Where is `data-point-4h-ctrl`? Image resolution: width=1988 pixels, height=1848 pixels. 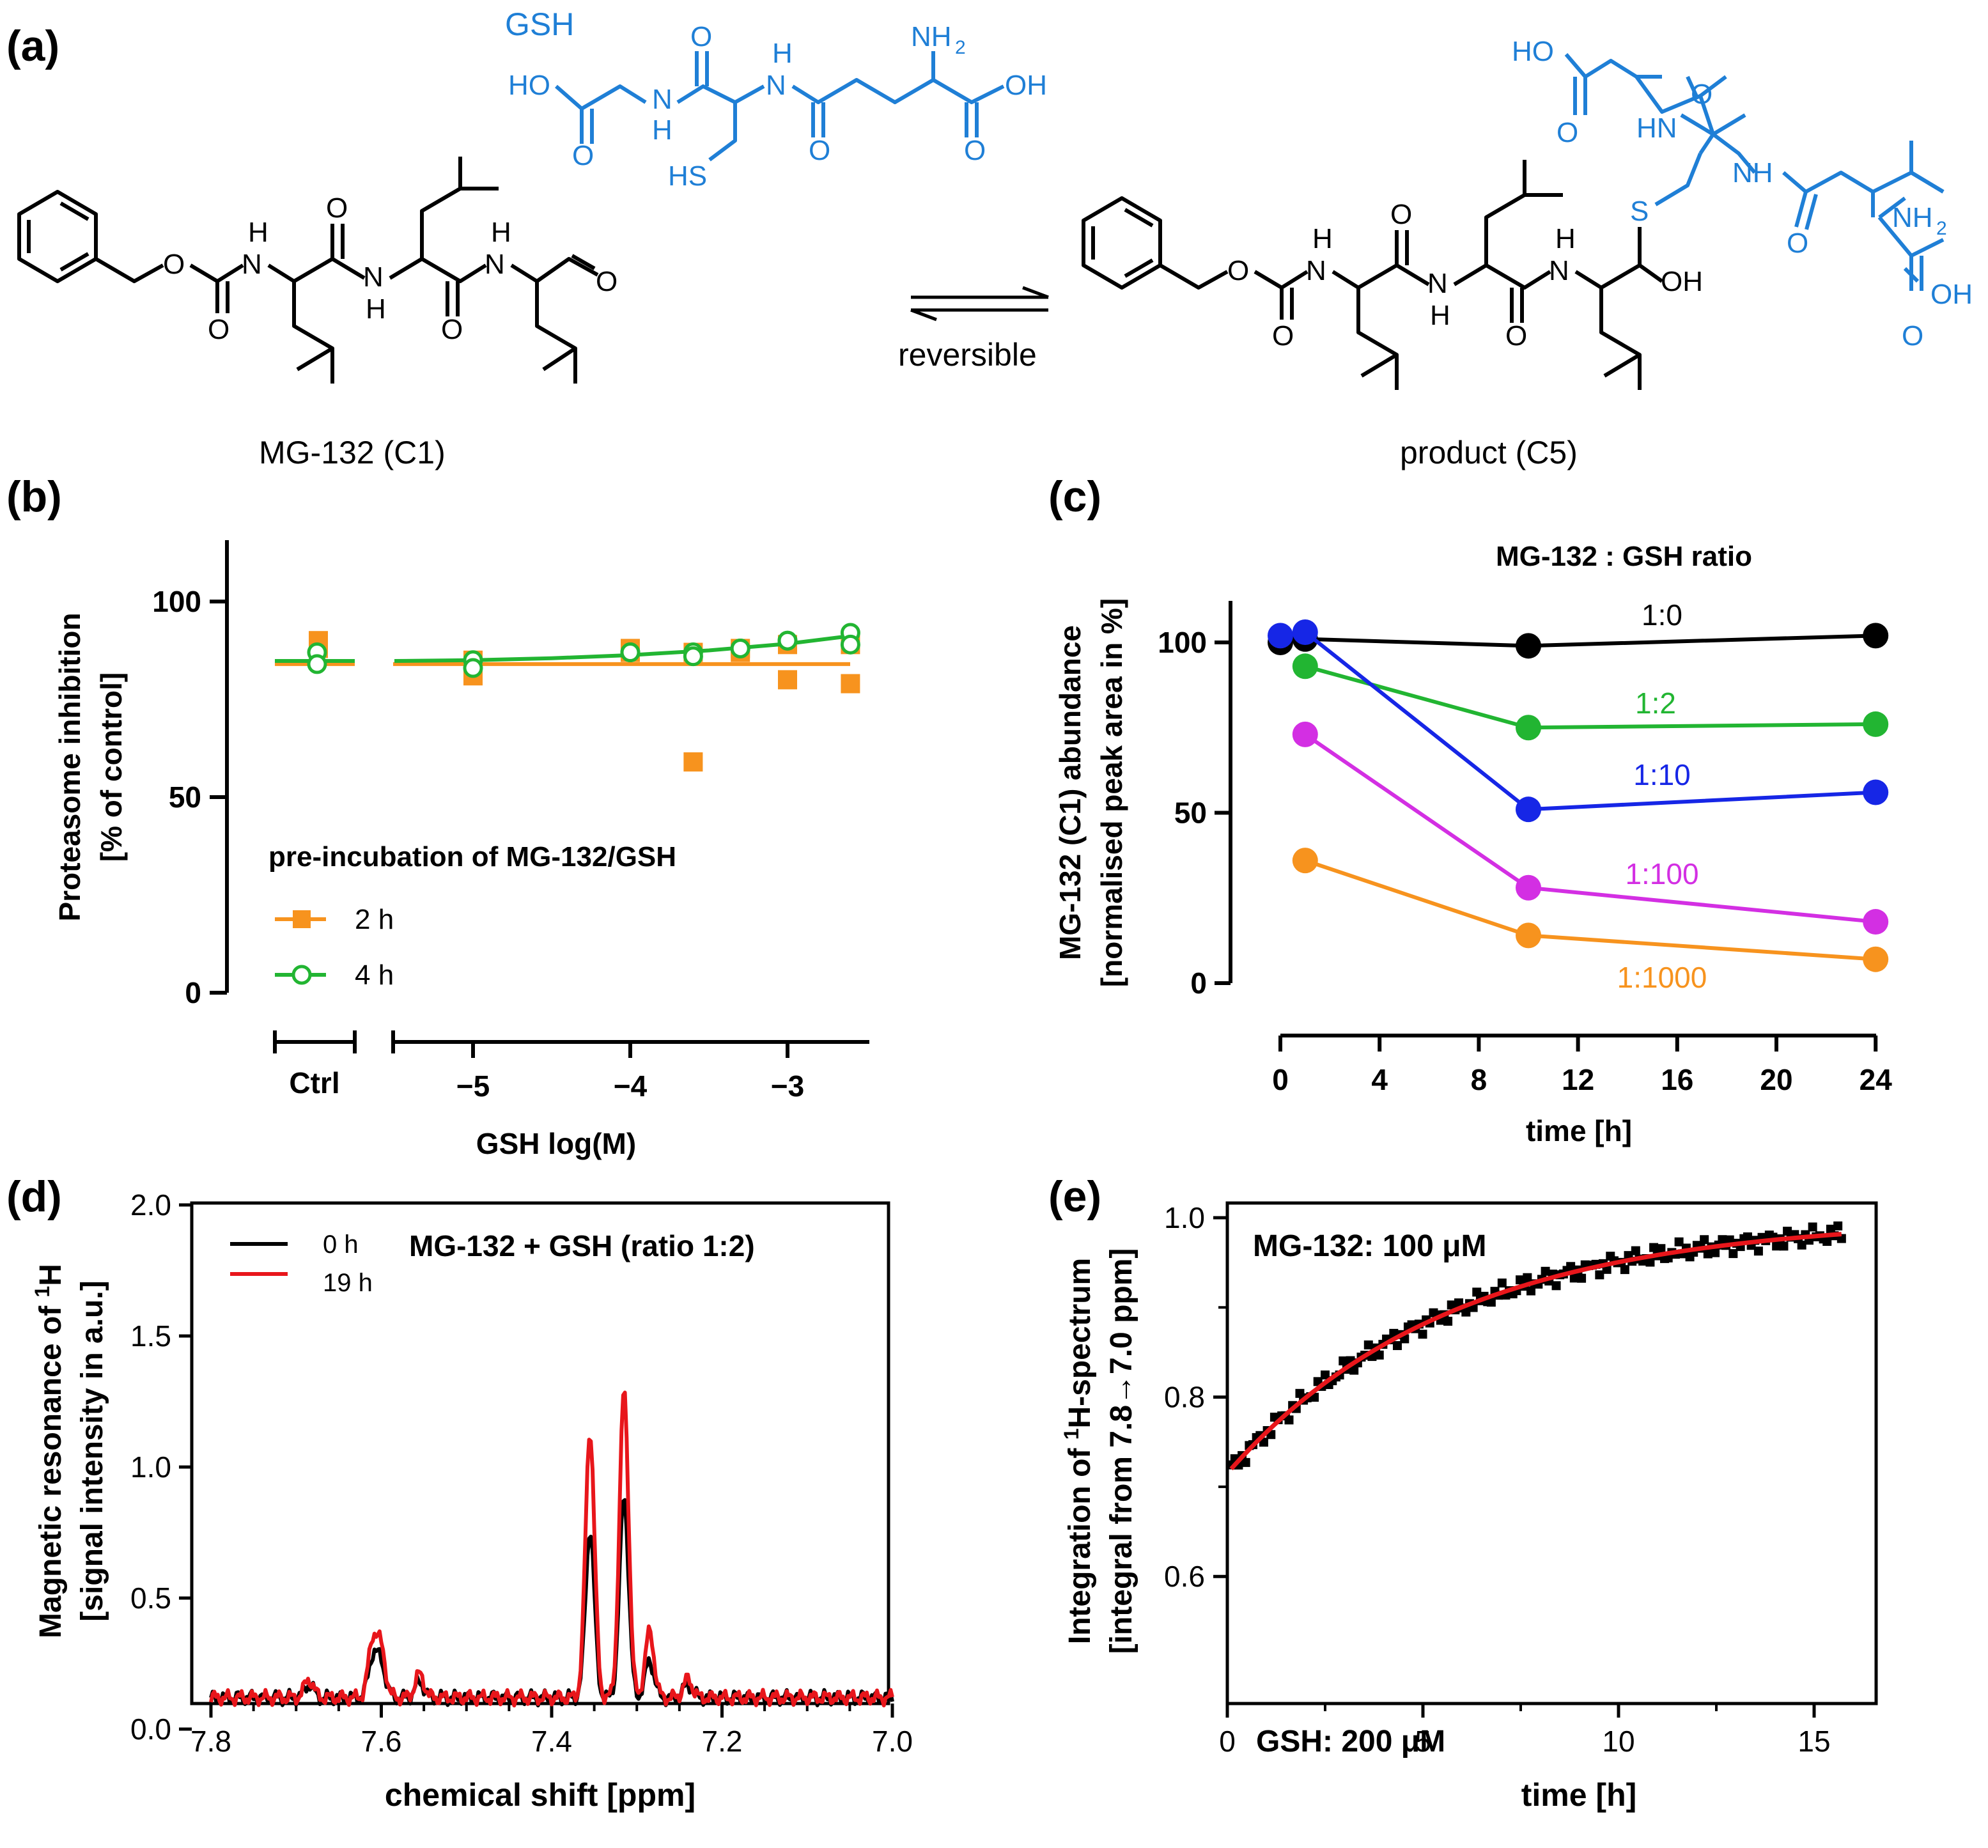
data-point-4h-ctrl is located at coordinates (317, 664).